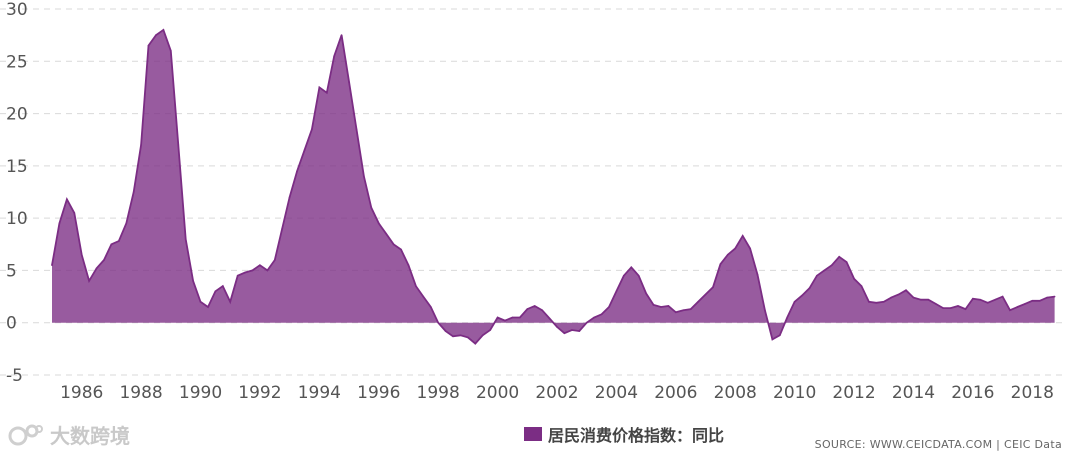  What do you see at coordinates (972, 393) in the screenshot?
I see `x-tick-label: 2016` at bounding box center [972, 393].